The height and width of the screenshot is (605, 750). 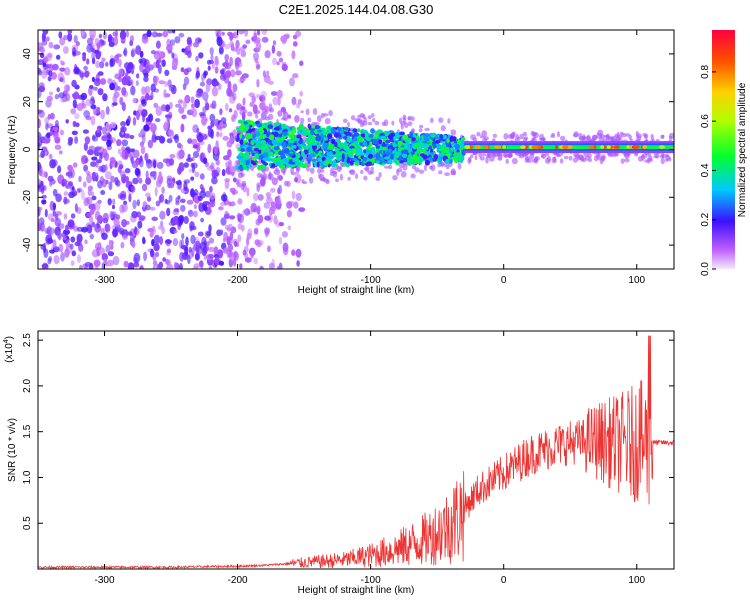 What do you see at coordinates (705, 71) in the screenshot?
I see `colorbar-tick-label: 0.8` at bounding box center [705, 71].